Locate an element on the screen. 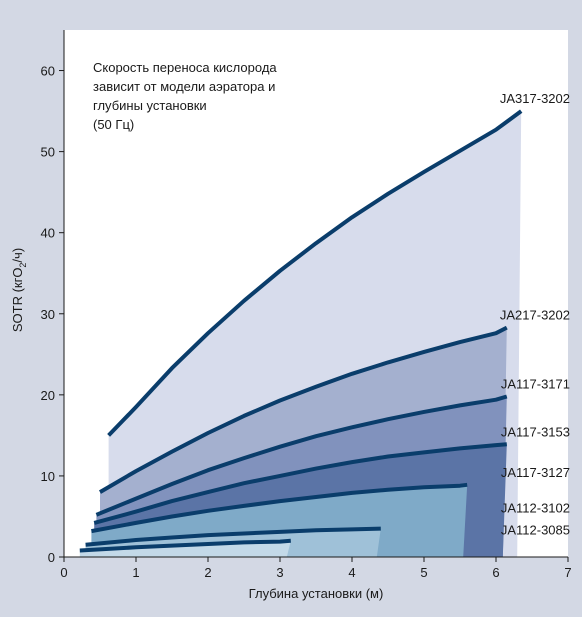 The image size is (582, 617). y-tick-label: 0 is located at coordinates (51, 557).